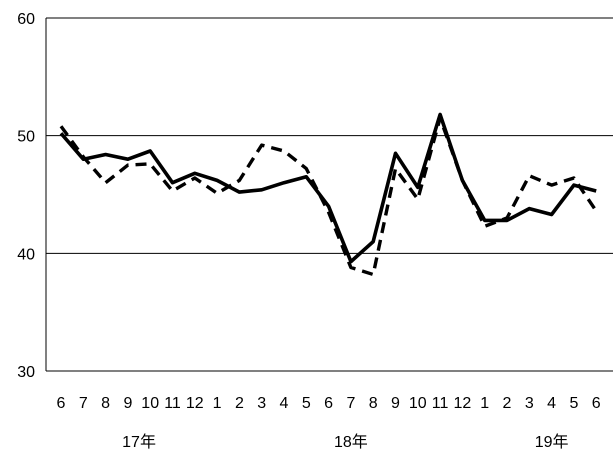 This screenshot has width=615, height=454. I want to click on y-axis-tick-labels: 30 40 50 60, so click(26, 196).